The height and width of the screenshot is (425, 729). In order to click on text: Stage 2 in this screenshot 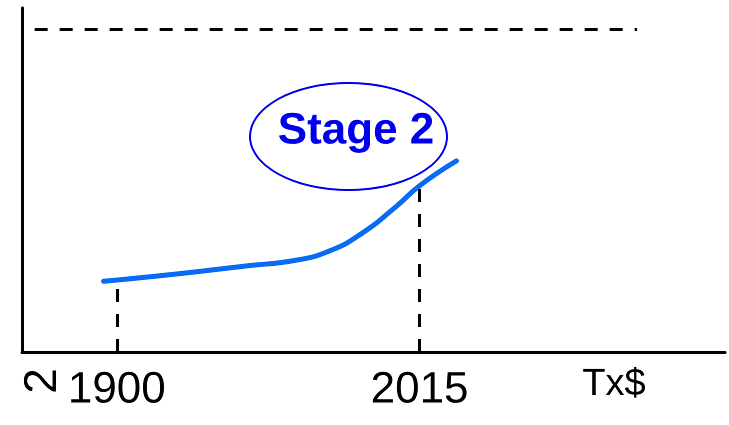, I will do `click(356, 129)`.